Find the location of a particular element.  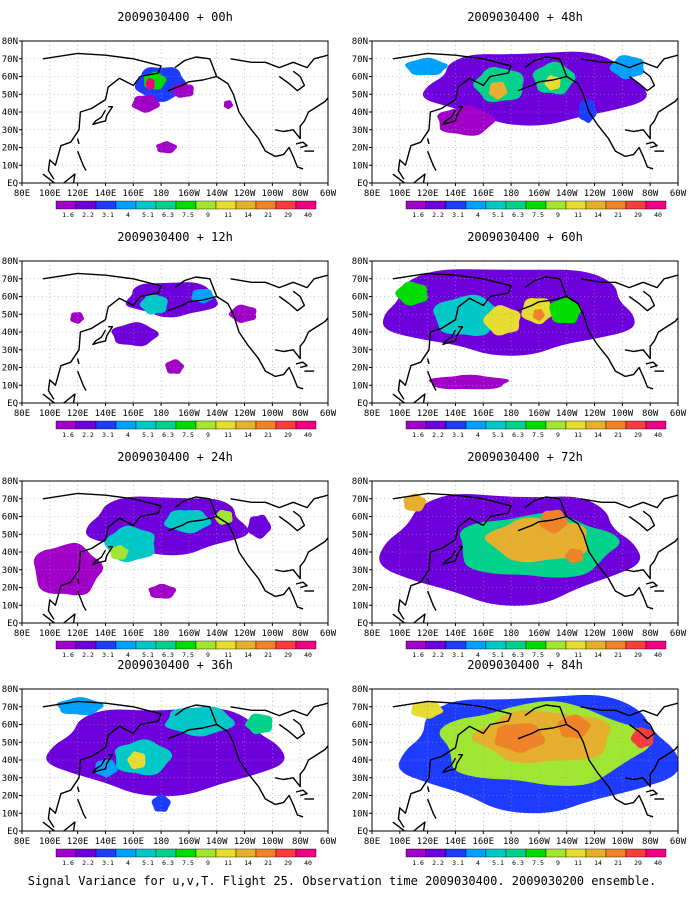

y-tick-label: EQ is located at coordinates (12, 404).